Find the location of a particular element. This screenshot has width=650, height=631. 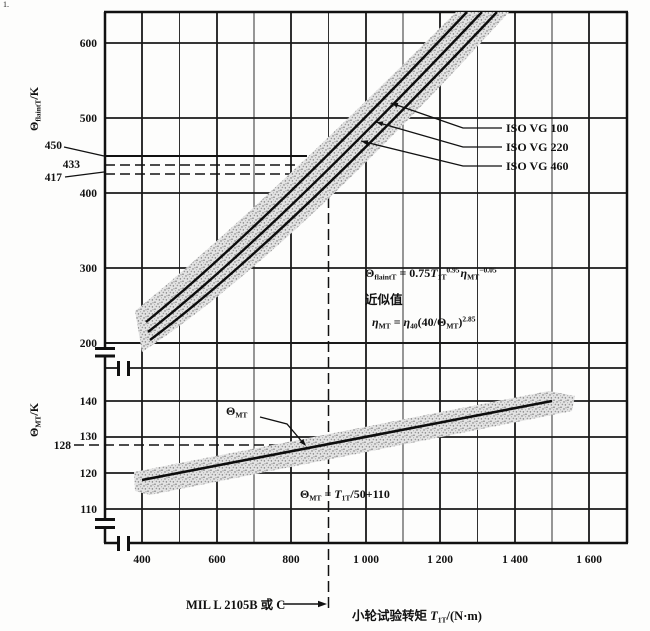

top-y-axis-title: ΘflaintT/K is located at coordinates (35, 108).